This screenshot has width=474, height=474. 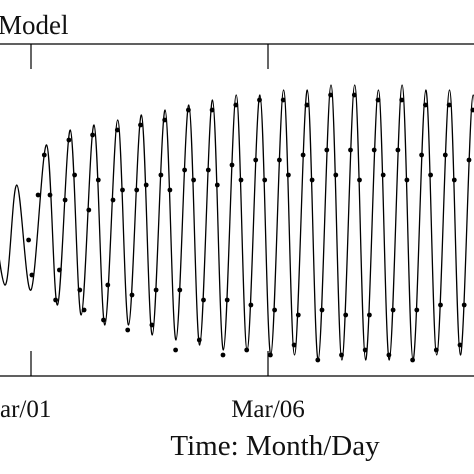 What do you see at coordinates (268, 409) in the screenshot?
I see `x-tick-label: Mar/06` at bounding box center [268, 409].